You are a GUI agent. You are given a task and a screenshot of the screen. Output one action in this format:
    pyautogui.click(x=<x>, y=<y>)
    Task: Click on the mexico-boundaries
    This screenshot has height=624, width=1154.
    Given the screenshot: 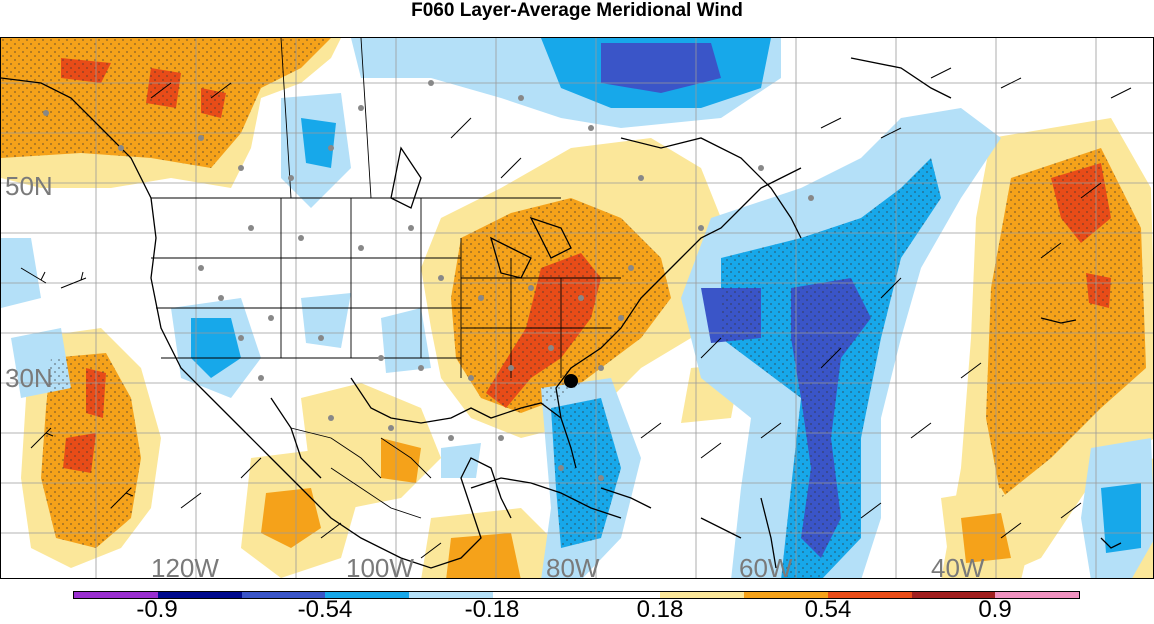 What is the action you would take?
    pyautogui.click(x=361, y=473)
    